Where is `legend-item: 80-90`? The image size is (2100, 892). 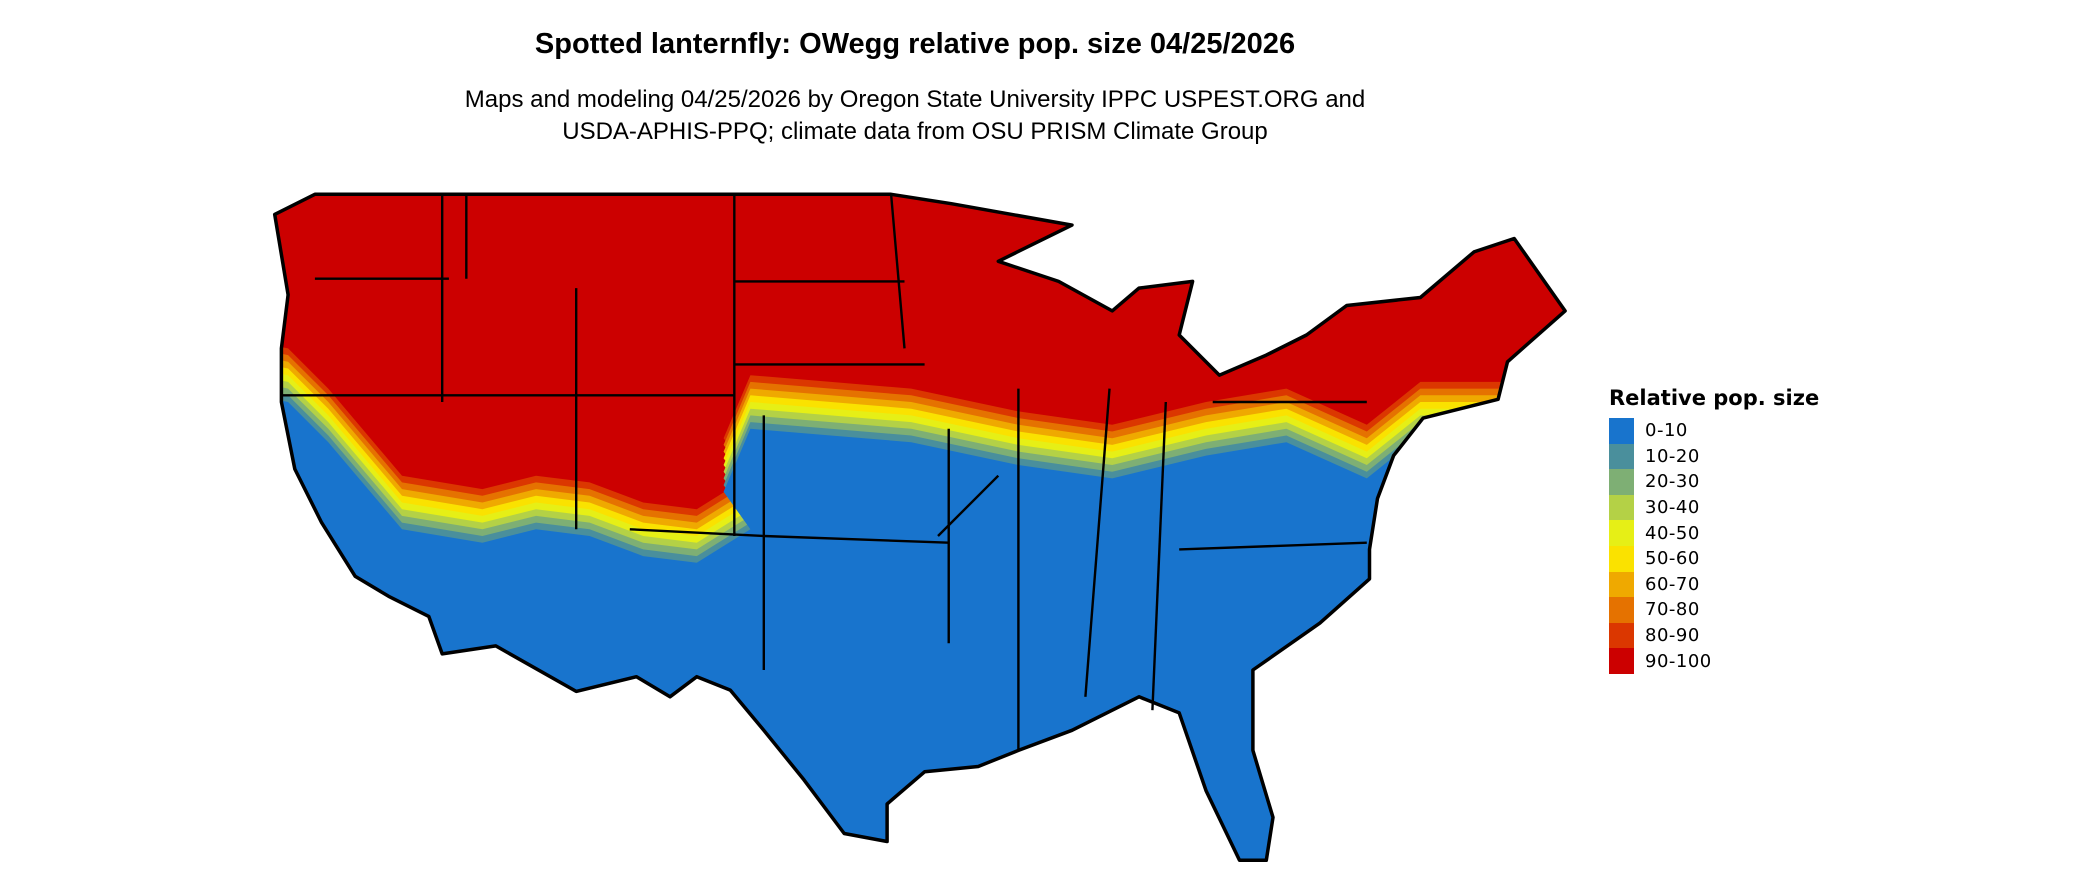
legend-item: 80-90 is located at coordinates (1714, 635).